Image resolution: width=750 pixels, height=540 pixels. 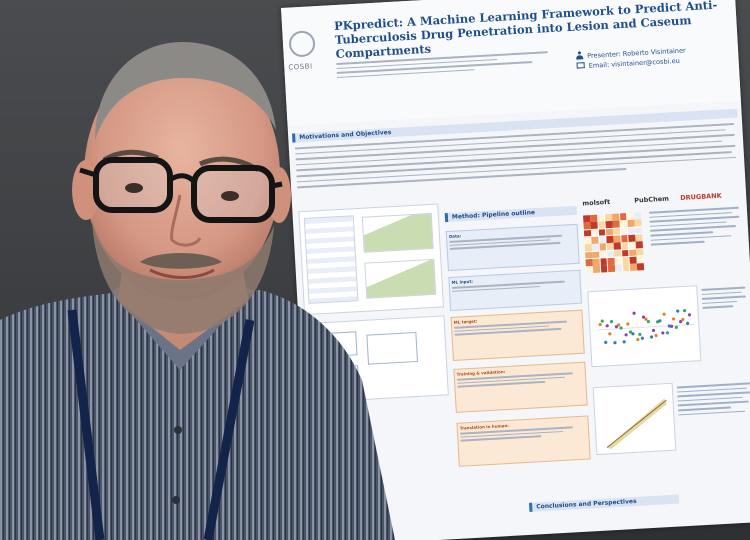 I want to click on scatter-plot-panel, so click(x=644, y=326).